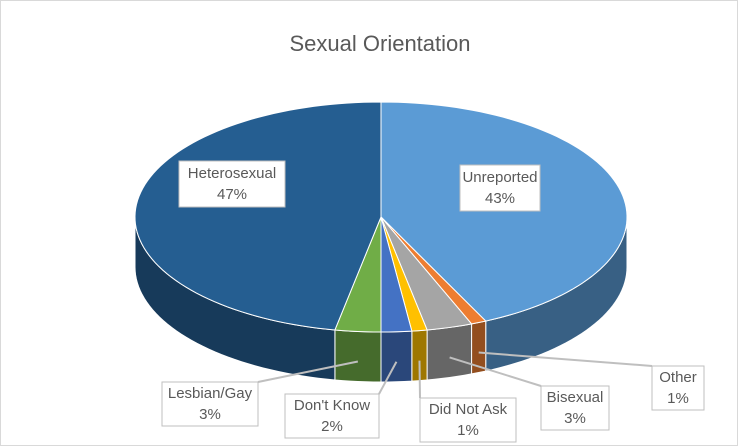 The height and width of the screenshot is (447, 739). Describe the element at coordinates (499, 177) in the screenshot. I see `label-name: Unreported` at that location.